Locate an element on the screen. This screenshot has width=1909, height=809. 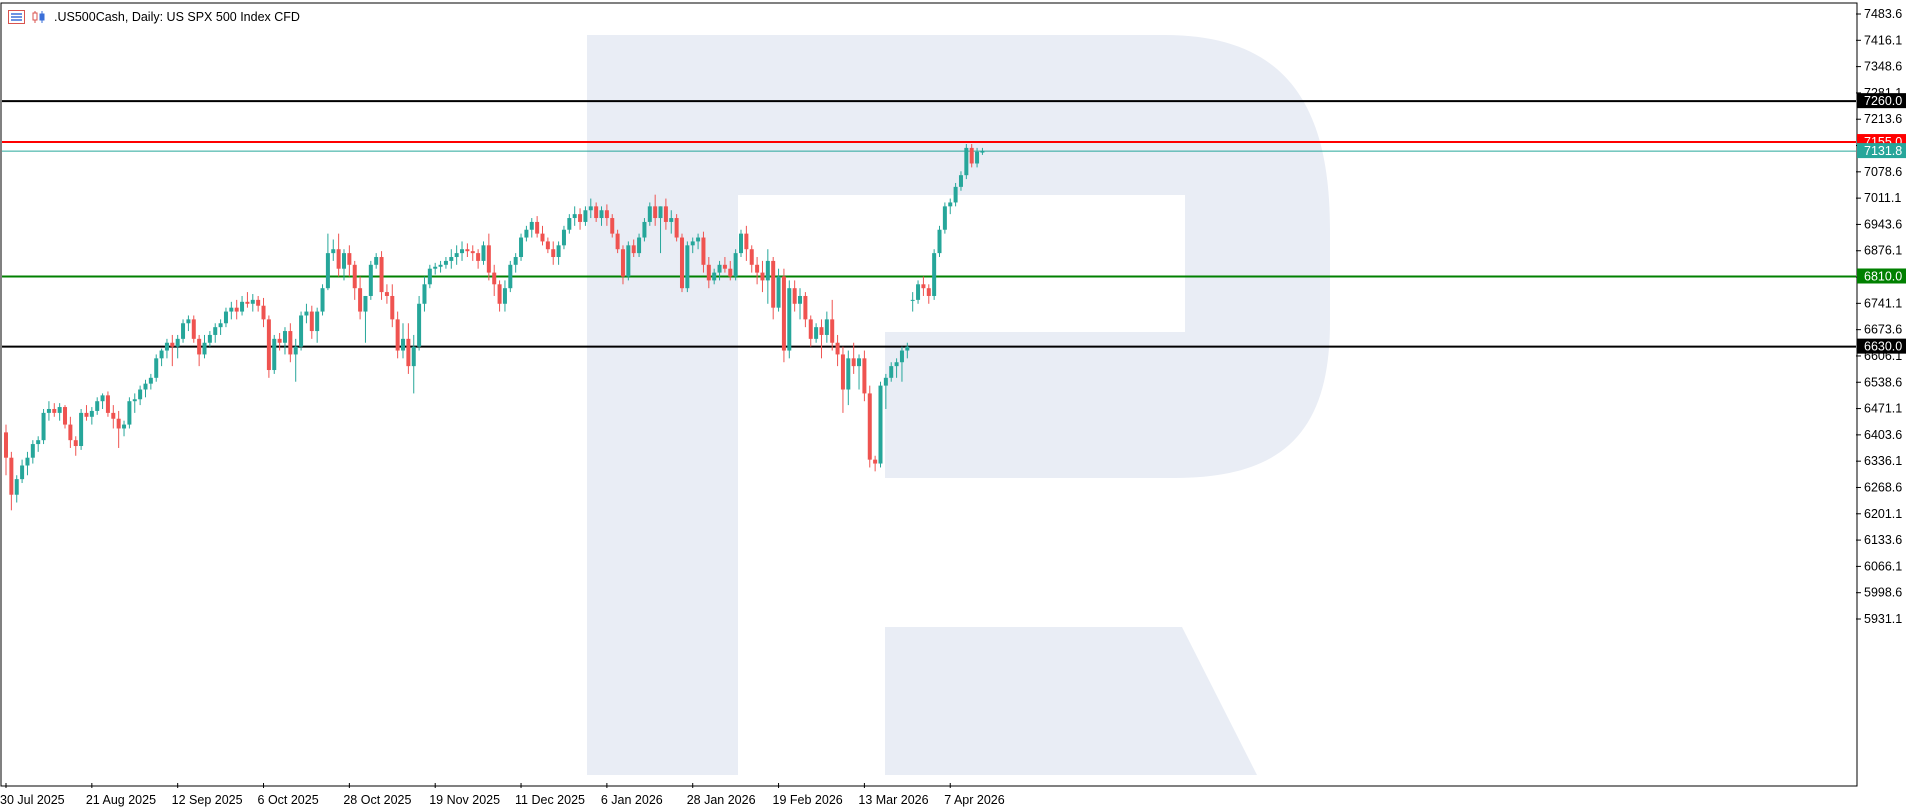
x-tick-label: 30 Jul 2025 is located at coordinates (32, 800).